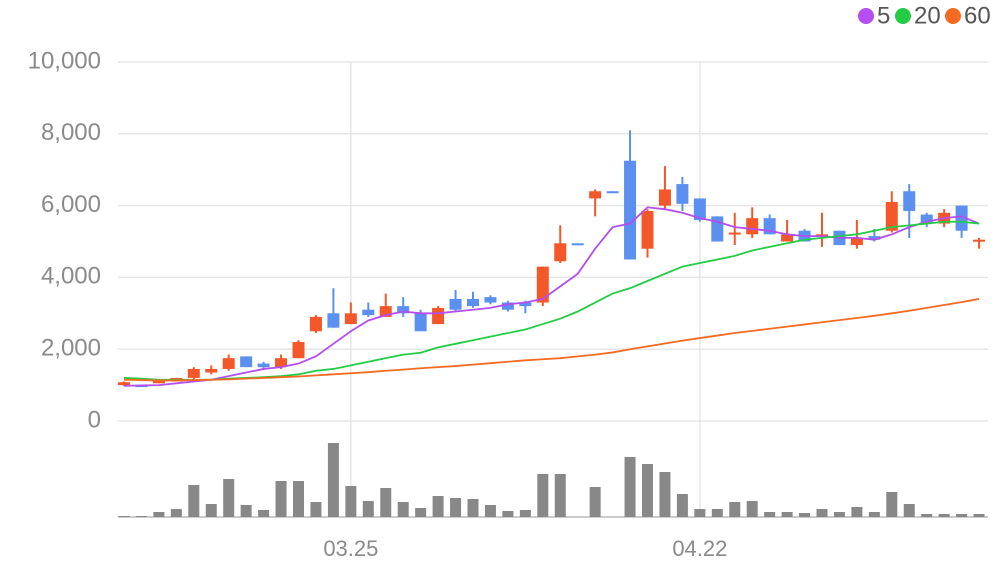 The width and height of the screenshot is (996, 567). Describe the element at coordinates (71, 132) in the screenshot. I see `y-tick-label: 8,000` at that location.